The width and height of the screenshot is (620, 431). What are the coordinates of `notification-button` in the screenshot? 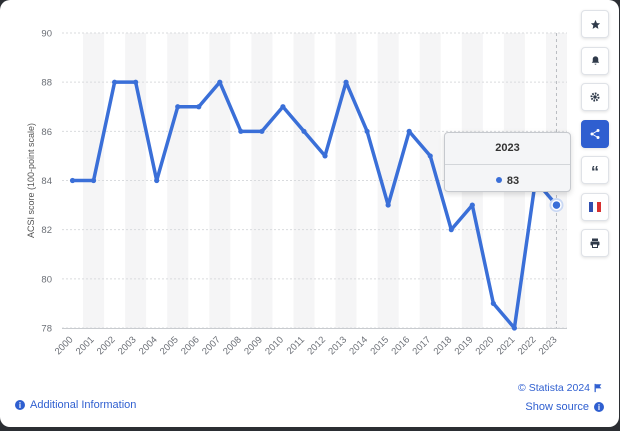 It's located at (595, 60).